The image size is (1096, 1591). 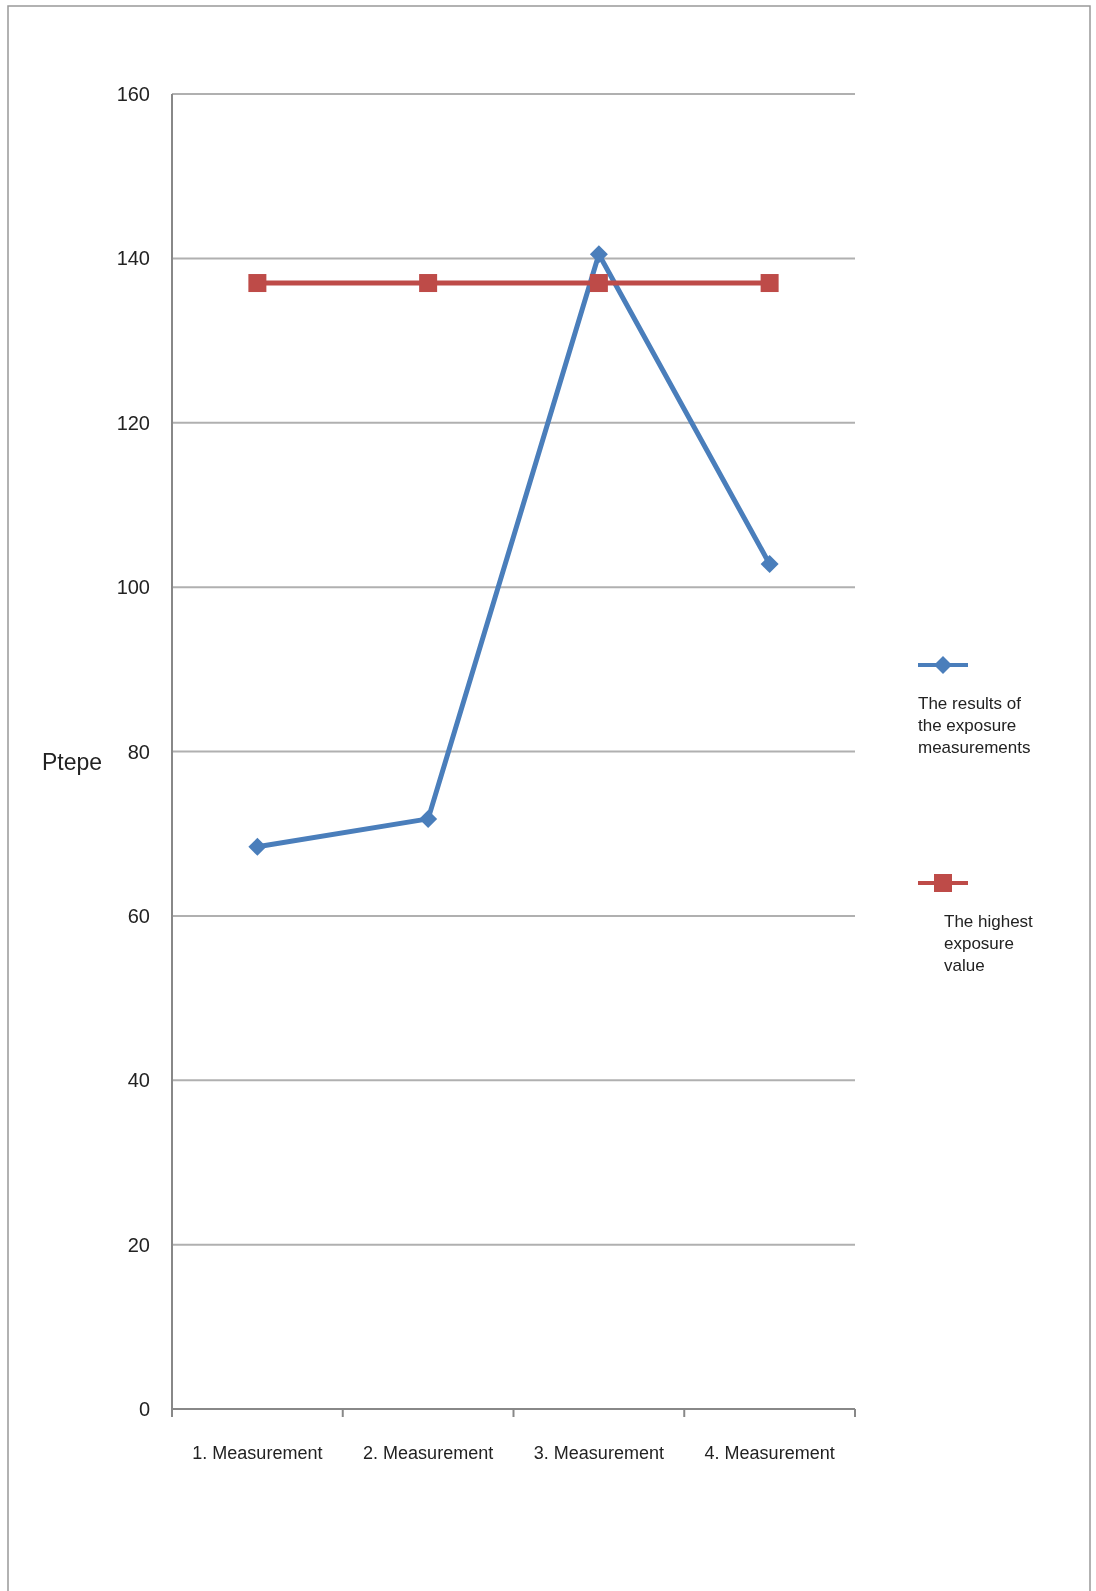 I want to click on x-tick-label: 2. Measurement, so click(x=428, y=1453).